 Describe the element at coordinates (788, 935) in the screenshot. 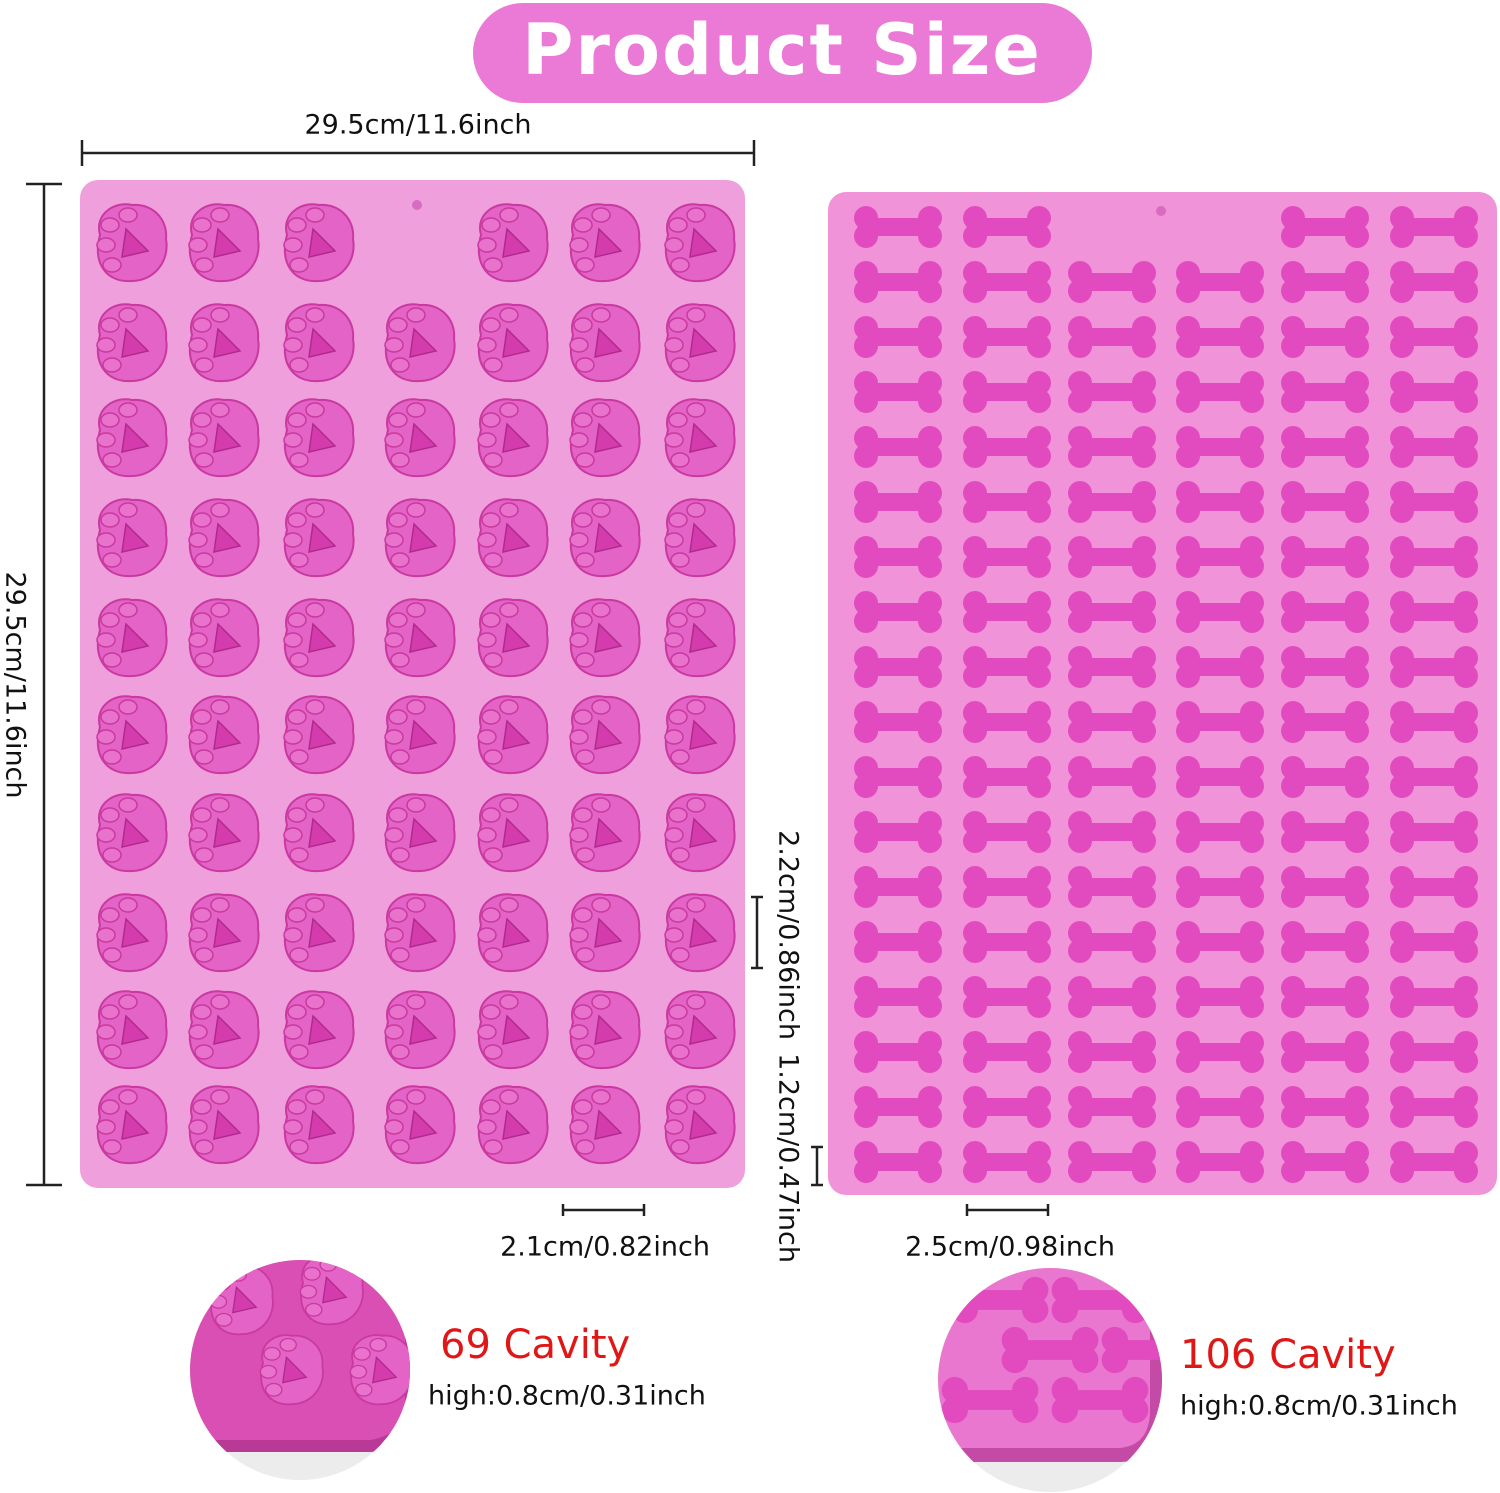

I see `cavity-height-label: 2.2cm/0.86inch` at that location.